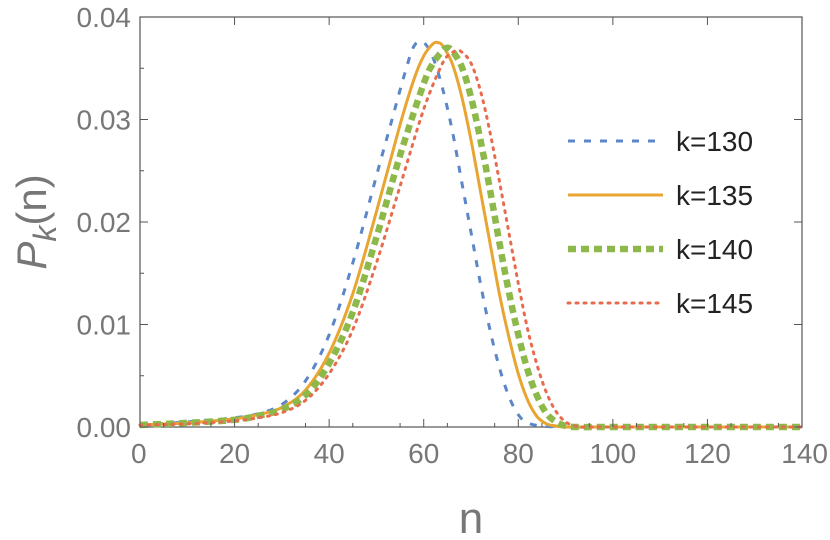 This screenshot has height=540, width=830. I want to click on legend: k=130 k=135 k=140 k=145, so click(659, 222).